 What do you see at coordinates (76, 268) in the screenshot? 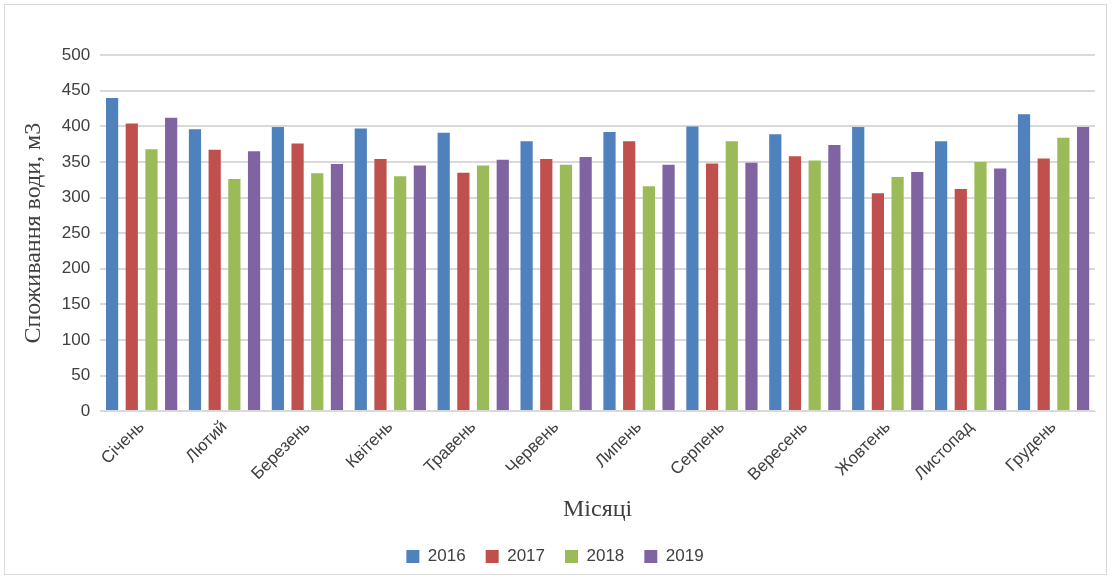
I see `y-tick-label: 200` at bounding box center [76, 268].